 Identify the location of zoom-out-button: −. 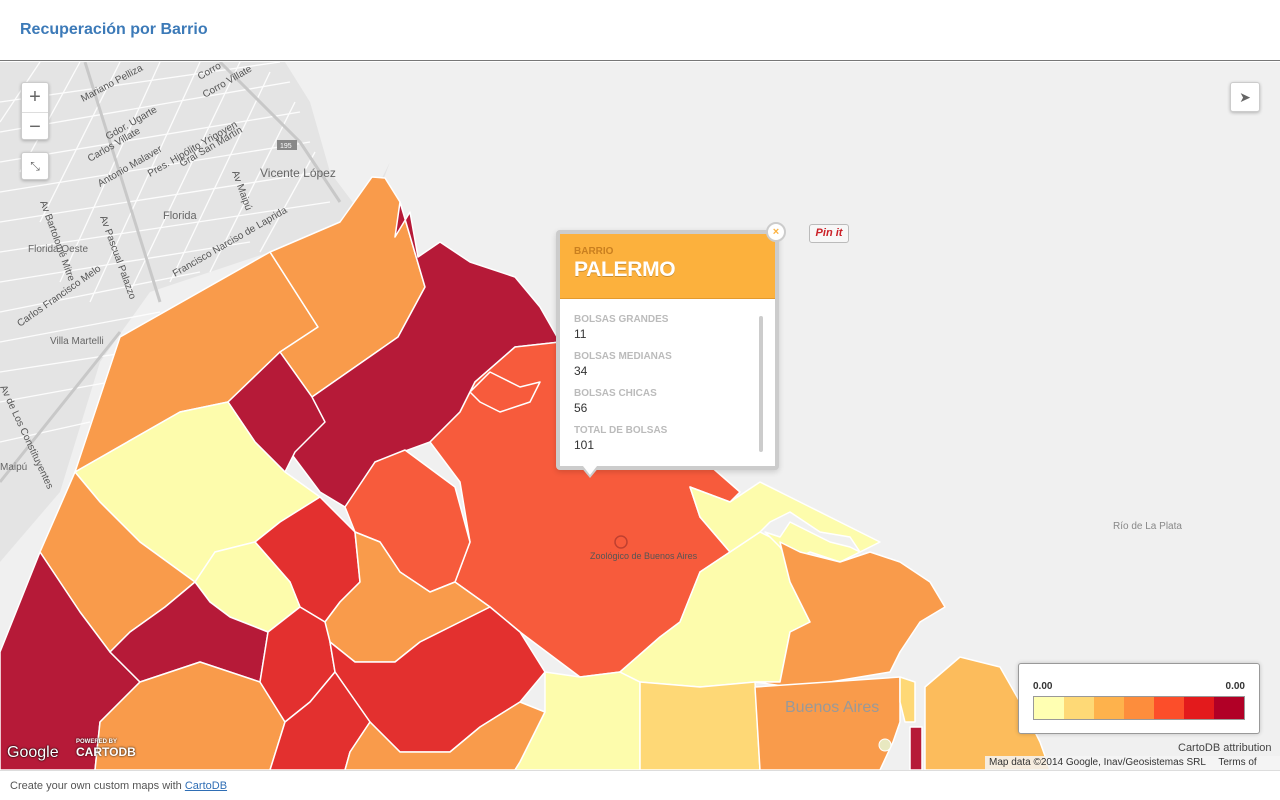
(35, 127).